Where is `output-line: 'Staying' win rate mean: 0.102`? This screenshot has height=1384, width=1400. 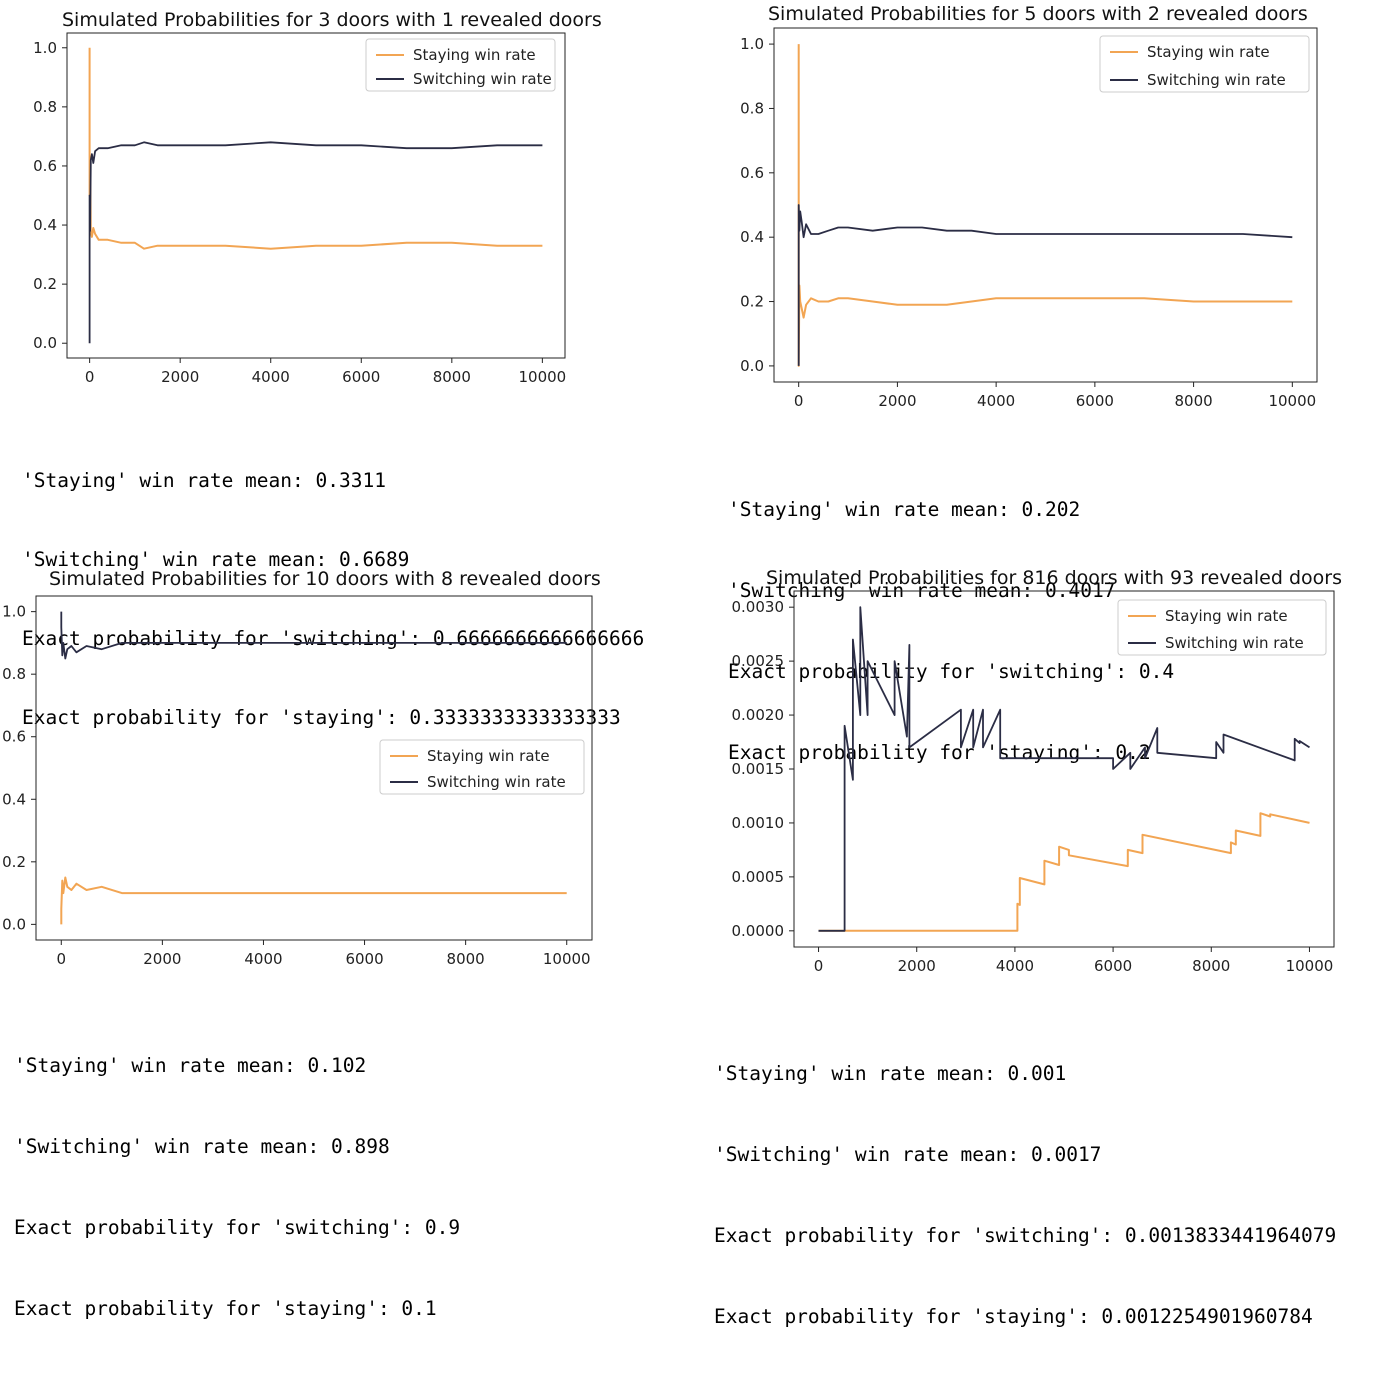 output-line: 'Staying' win rate mean: 0.102 is located at coordinates (190, 1065).